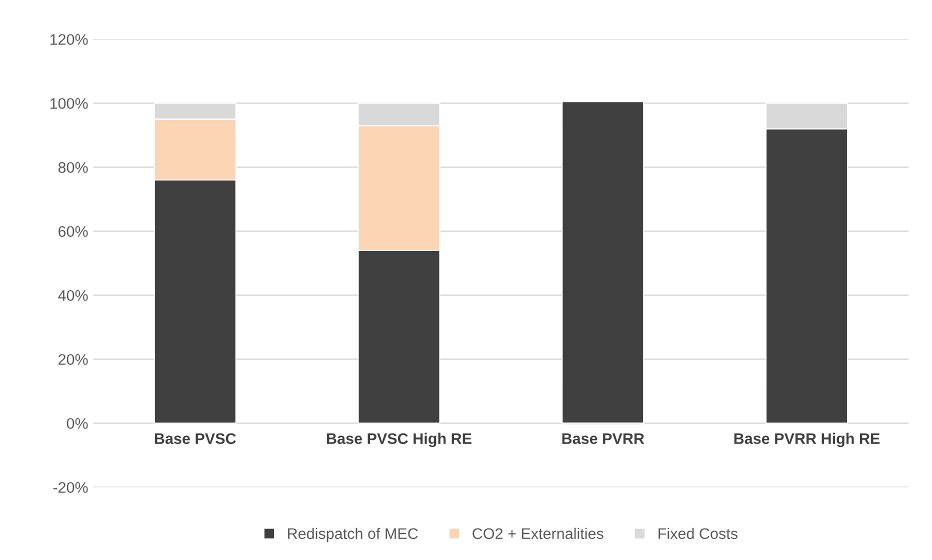 This screenshot has width=932, height=560. I want to click on x-tick-label: Base PVRR High RE, so click(807, 440).